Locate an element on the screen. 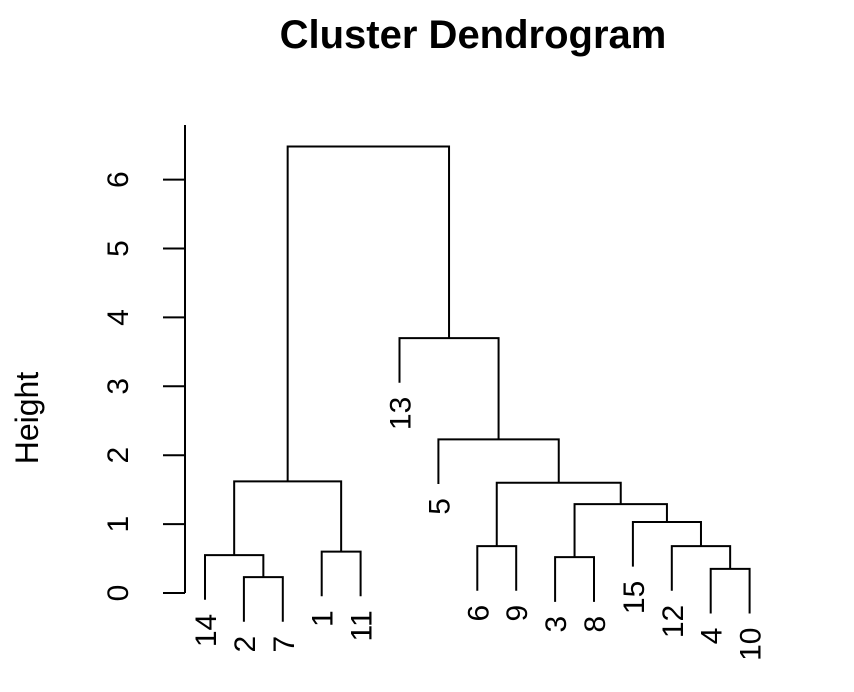 This screenshot has height=692, width=854. leaf-label: 15 is located at coordinates (634, 597).